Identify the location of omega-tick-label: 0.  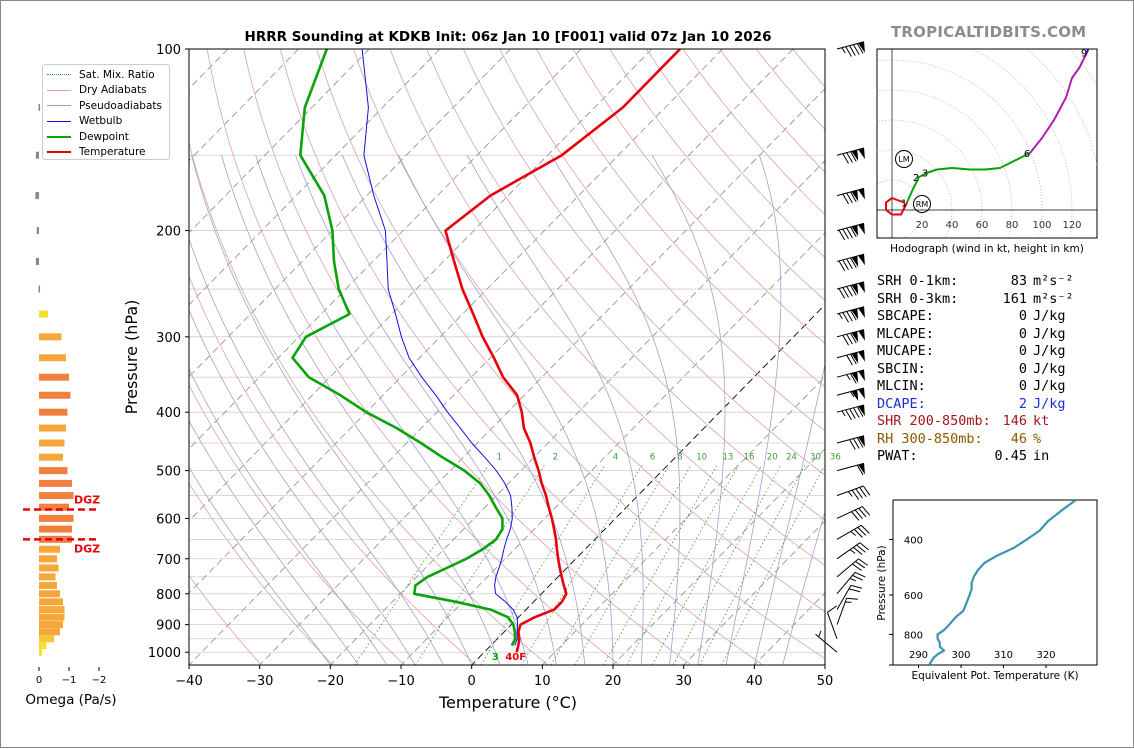
(39, 680).